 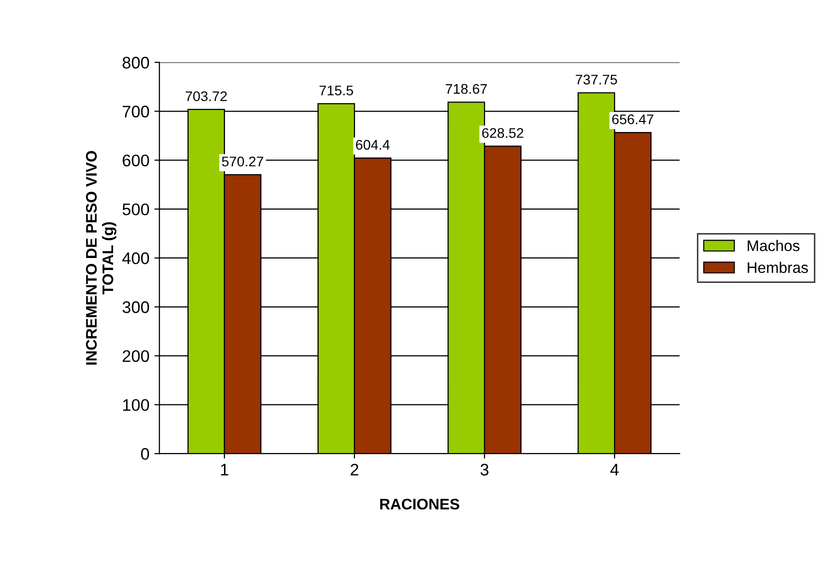 I want to click on x-tick-label: 2, so click(x=354, y=470).